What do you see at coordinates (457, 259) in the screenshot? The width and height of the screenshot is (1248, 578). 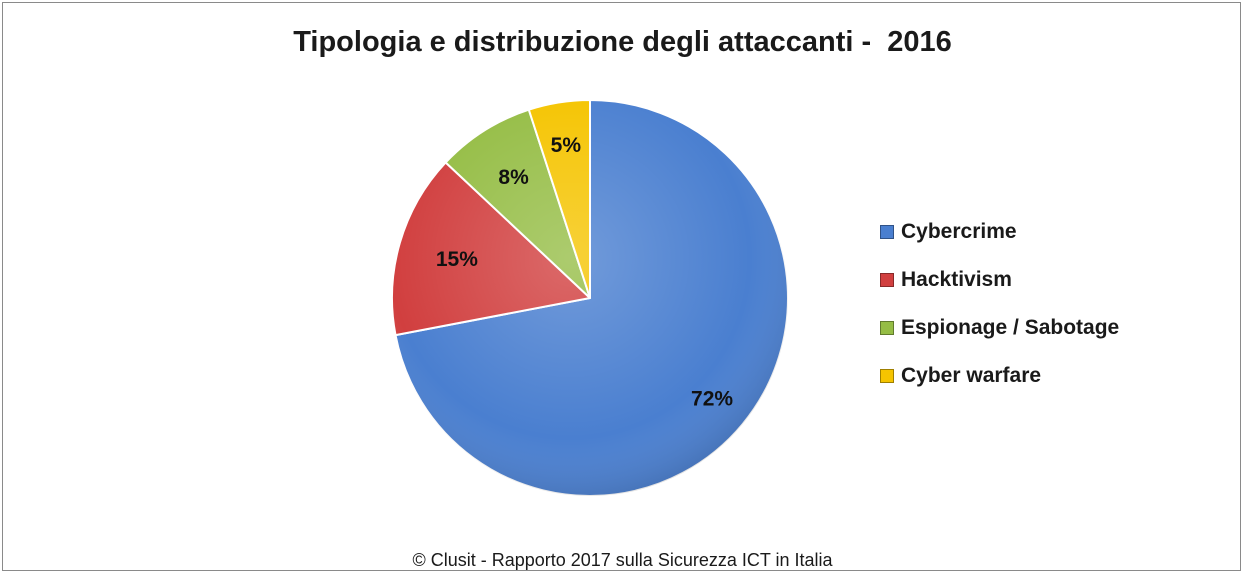 I see `data-label-hacktivism: 15%` at bounding box center [457, 259].